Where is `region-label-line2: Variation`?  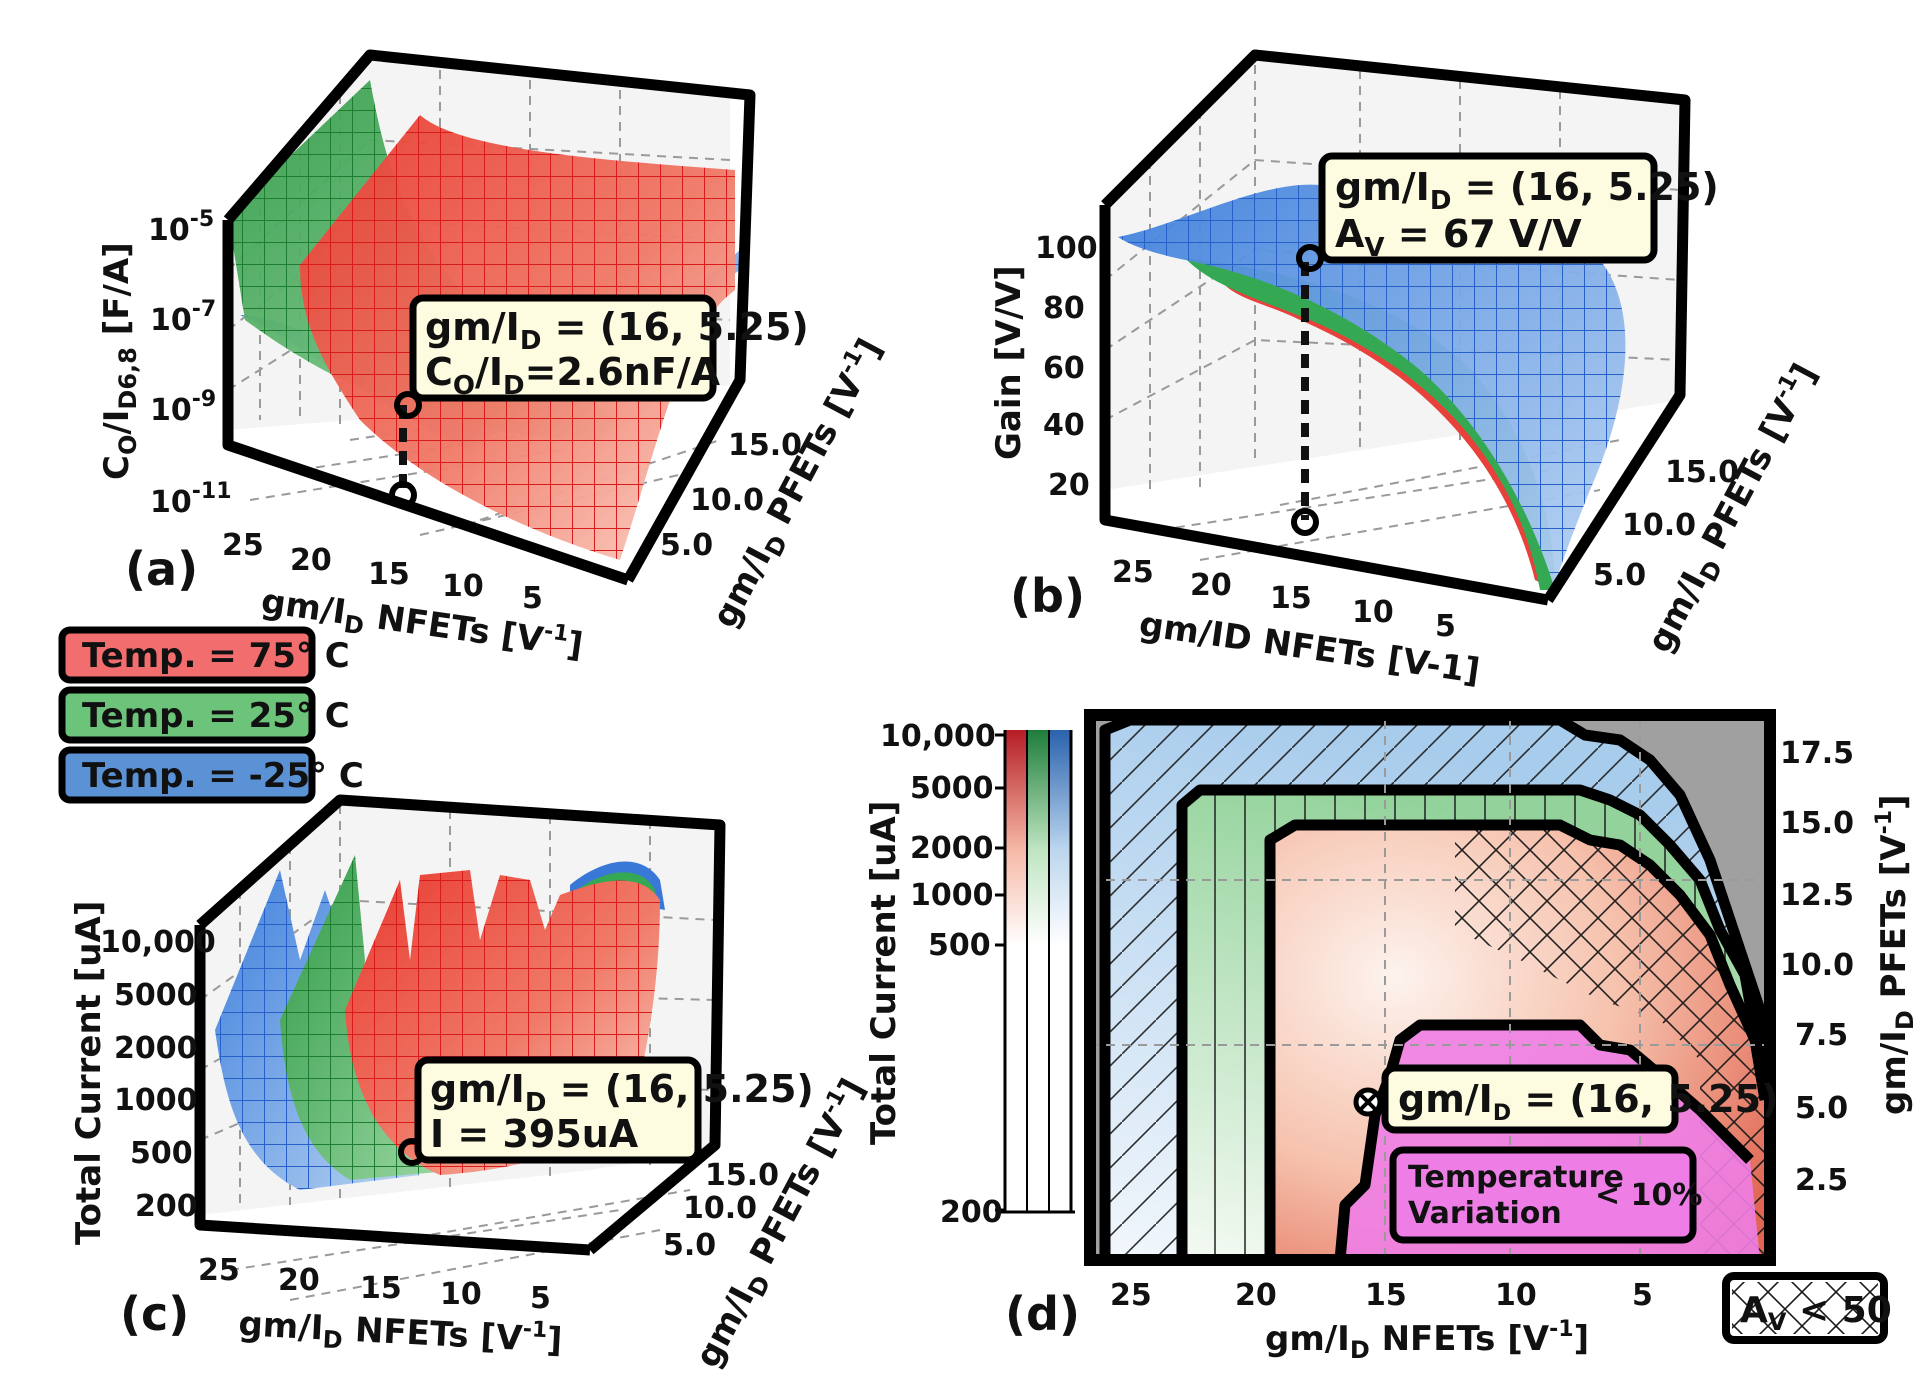 region-label-line2: Variation is located at coordinates (1485, 1213).